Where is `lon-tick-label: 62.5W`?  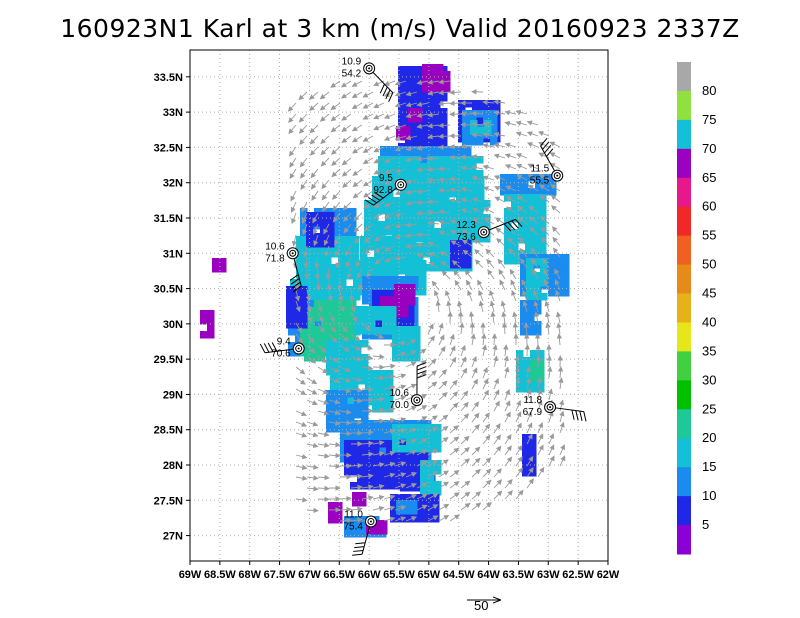 lon-tick-label: 62.5W is located at coordinates (578, 575).